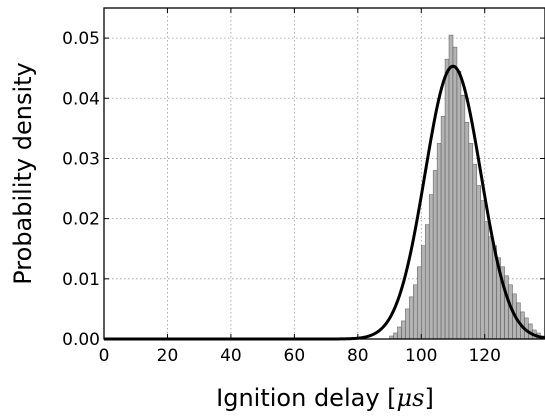 Image resolution: width=545 pixels, height=417 pixels. Describe the element at coordinates (81, 220) in the screenshot. I see `y-tick-label: 0.02` at that location.